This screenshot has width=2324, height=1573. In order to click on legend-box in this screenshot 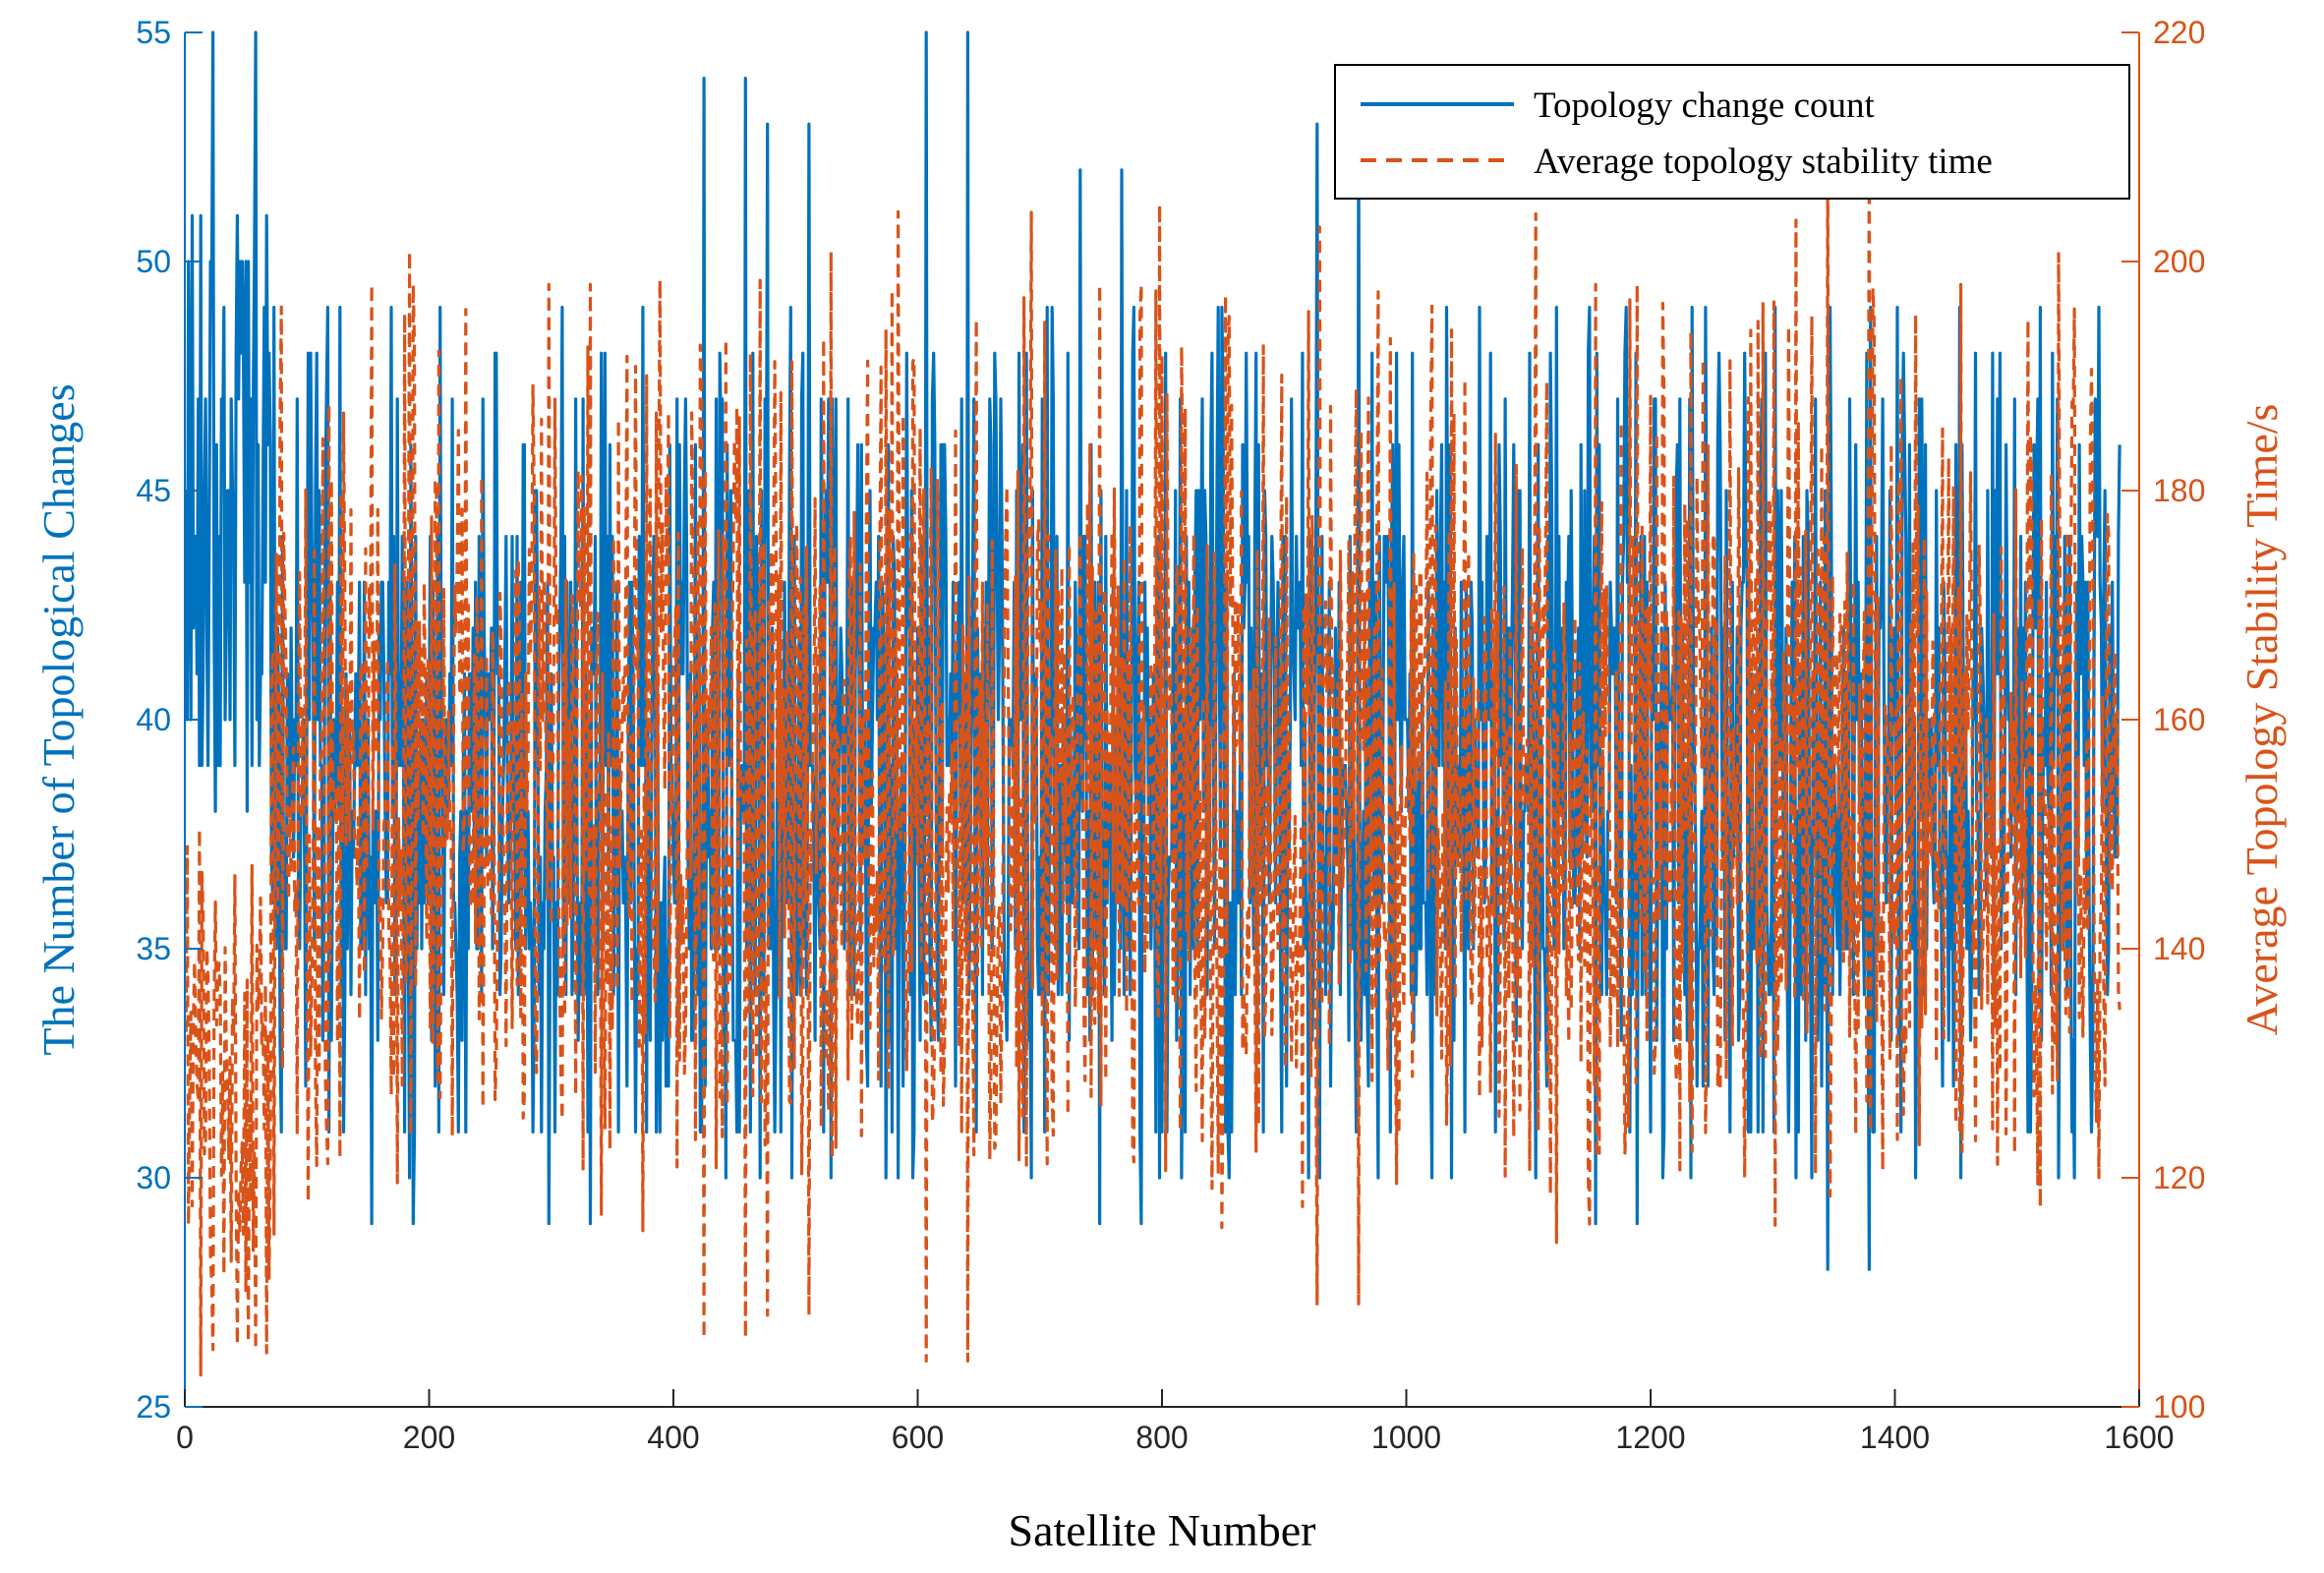, I will do `click(1732, 132)`.